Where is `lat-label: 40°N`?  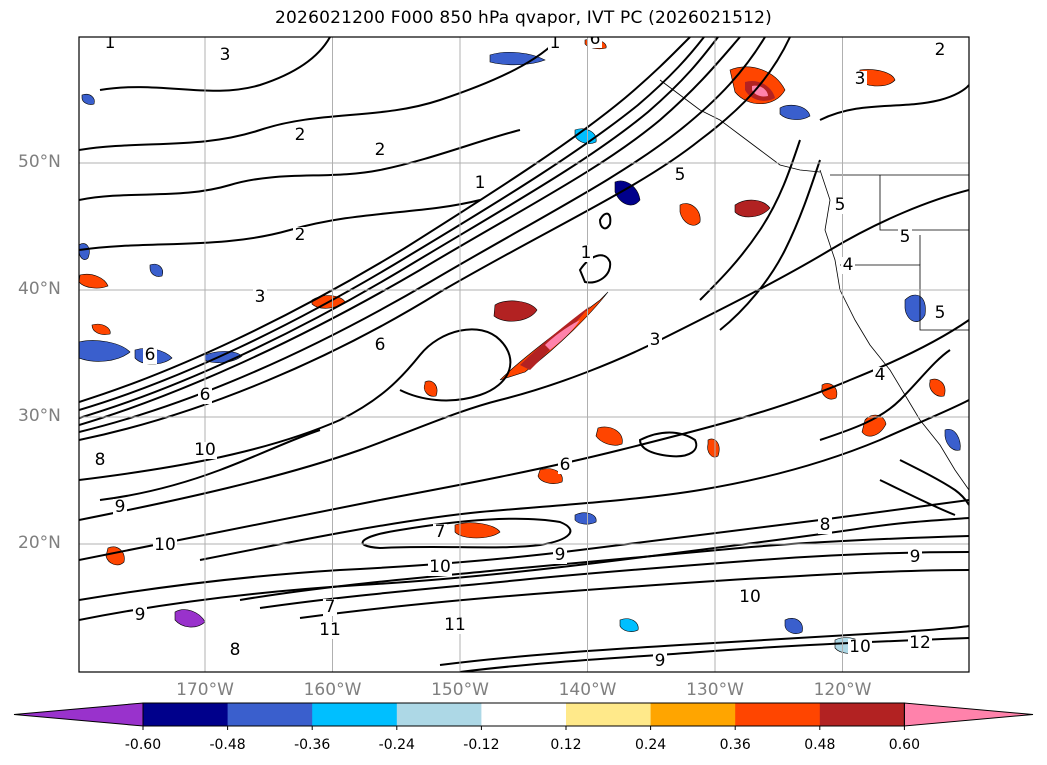
lat-label: 40°N is located at coordinates (39, 289).